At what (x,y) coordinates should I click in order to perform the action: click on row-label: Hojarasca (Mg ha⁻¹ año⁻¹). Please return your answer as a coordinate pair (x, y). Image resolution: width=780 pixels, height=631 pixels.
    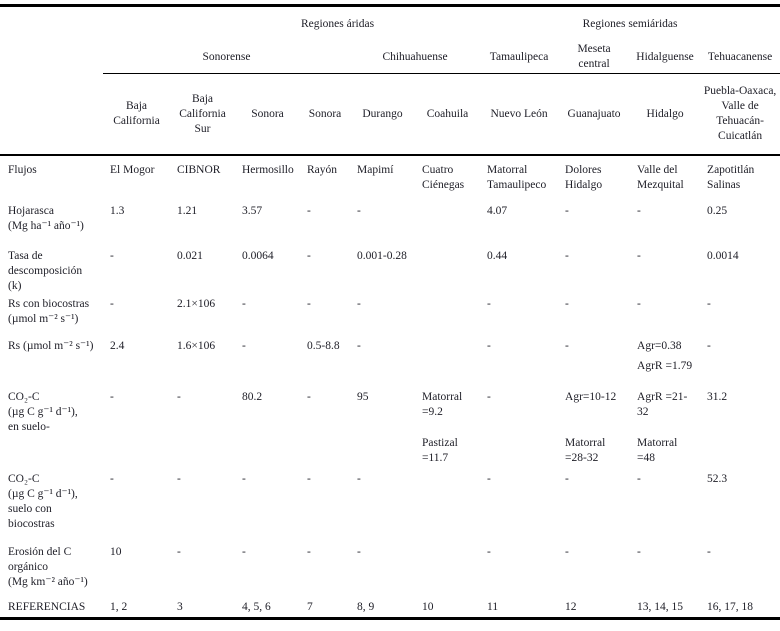
    Looking at the image, I should click on (51, 223).